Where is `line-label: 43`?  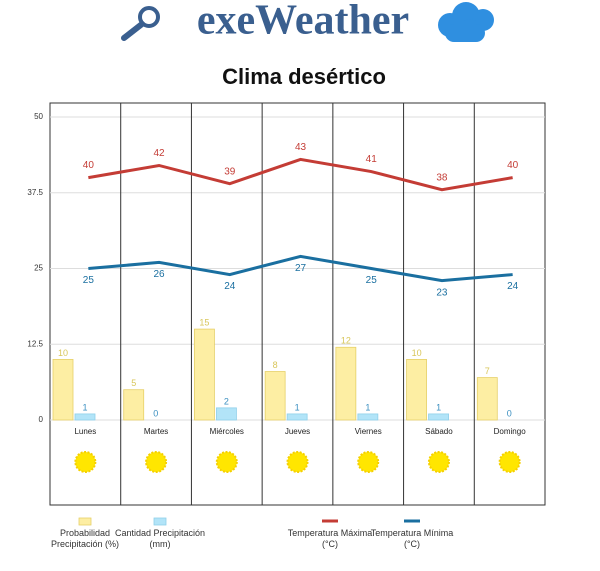
line-label: 43 is located at coordinates (301, 147).